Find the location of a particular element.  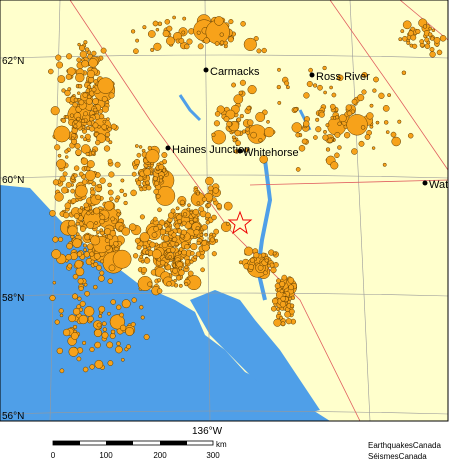

lon-label: 136°W is located at coordinates (207, 431).